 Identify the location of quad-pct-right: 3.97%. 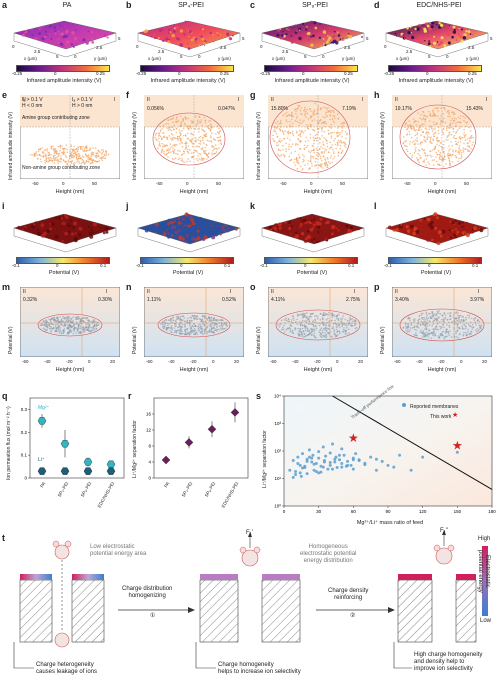
(477, 300).